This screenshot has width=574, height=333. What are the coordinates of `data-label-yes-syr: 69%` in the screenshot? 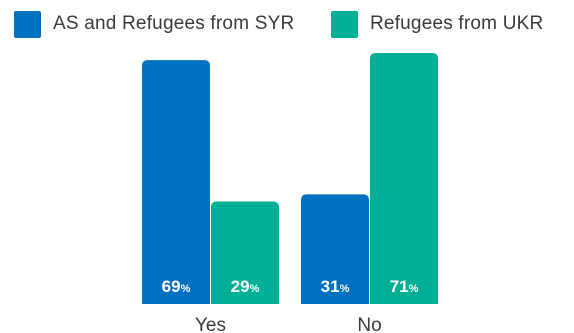 It's located at (176, 286).